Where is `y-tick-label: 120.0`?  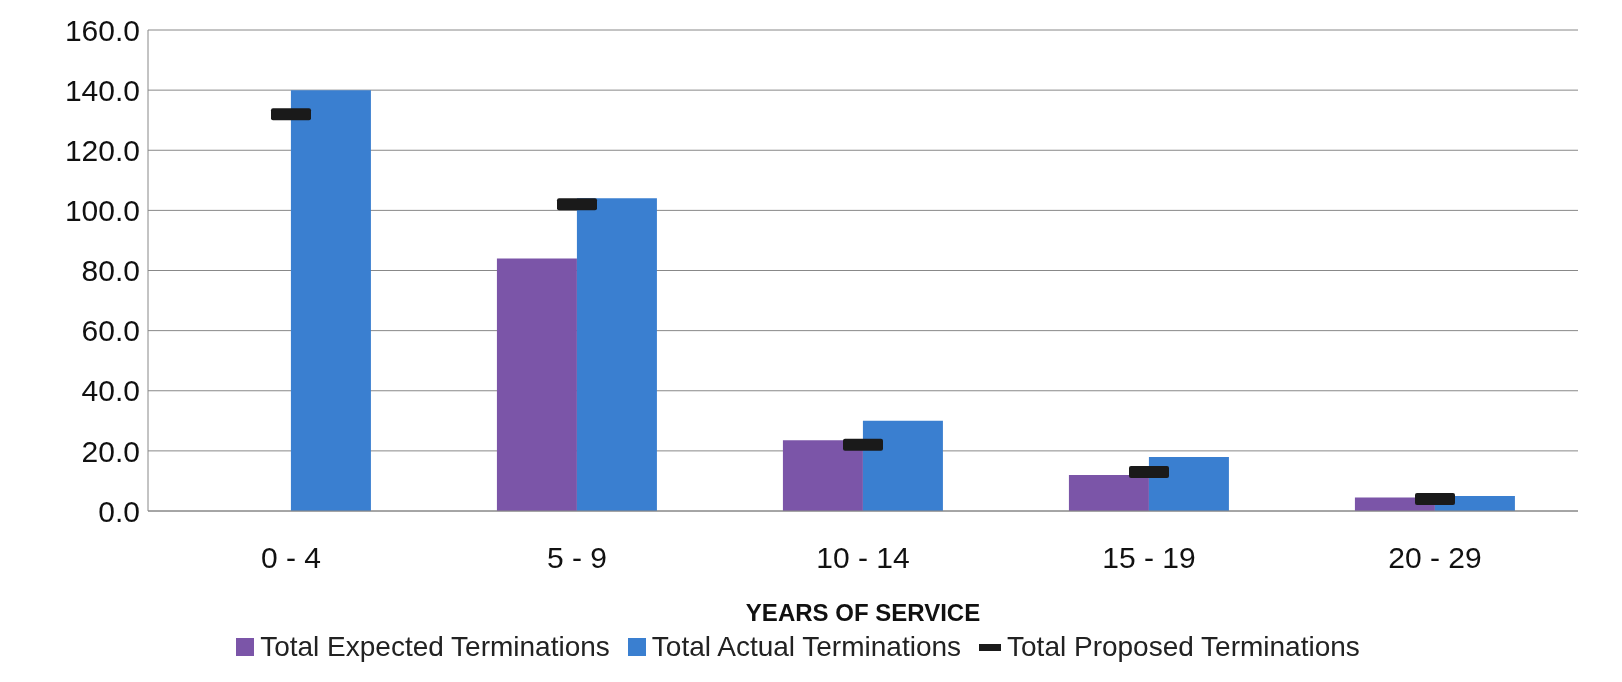
y-tick-label: 120.0 is located at coordinates (102, 150).